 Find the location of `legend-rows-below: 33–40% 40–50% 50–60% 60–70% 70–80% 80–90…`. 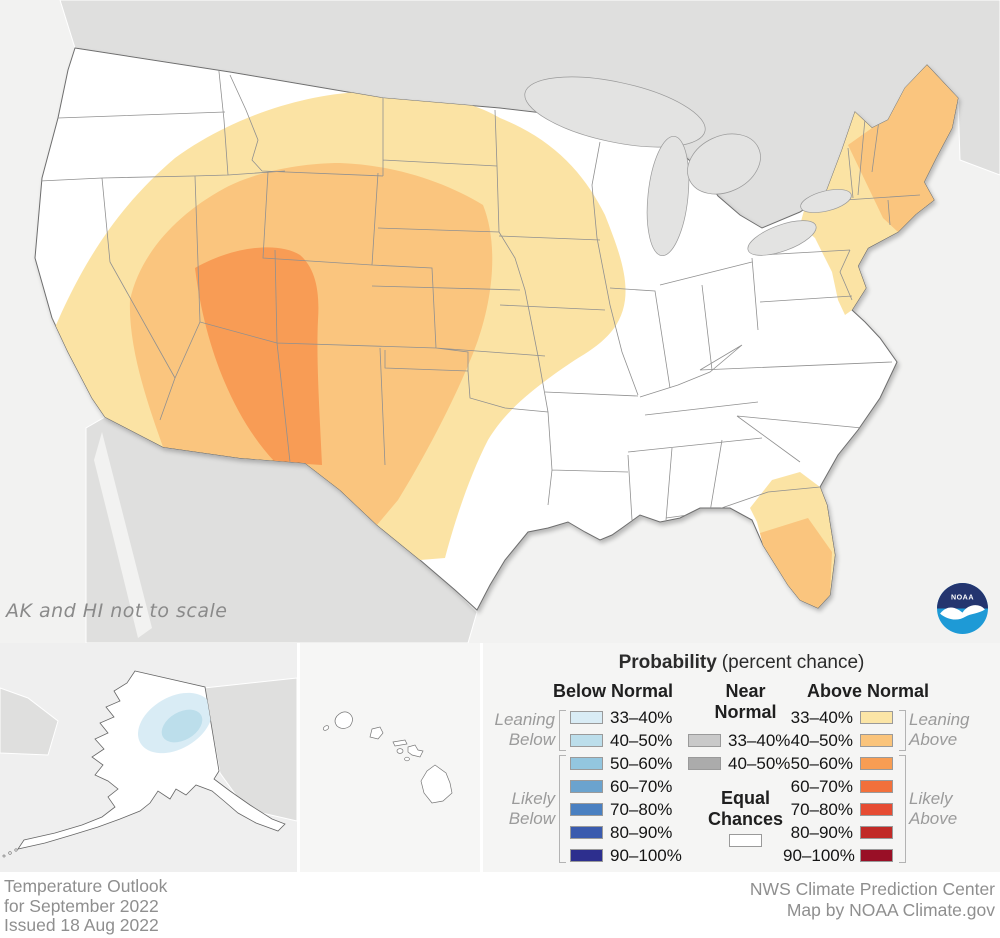

legend-rows-below: 33–40% 40–50% 50–60% 60–70% 70–80% 80–90… is located at coordinates (626, 786).